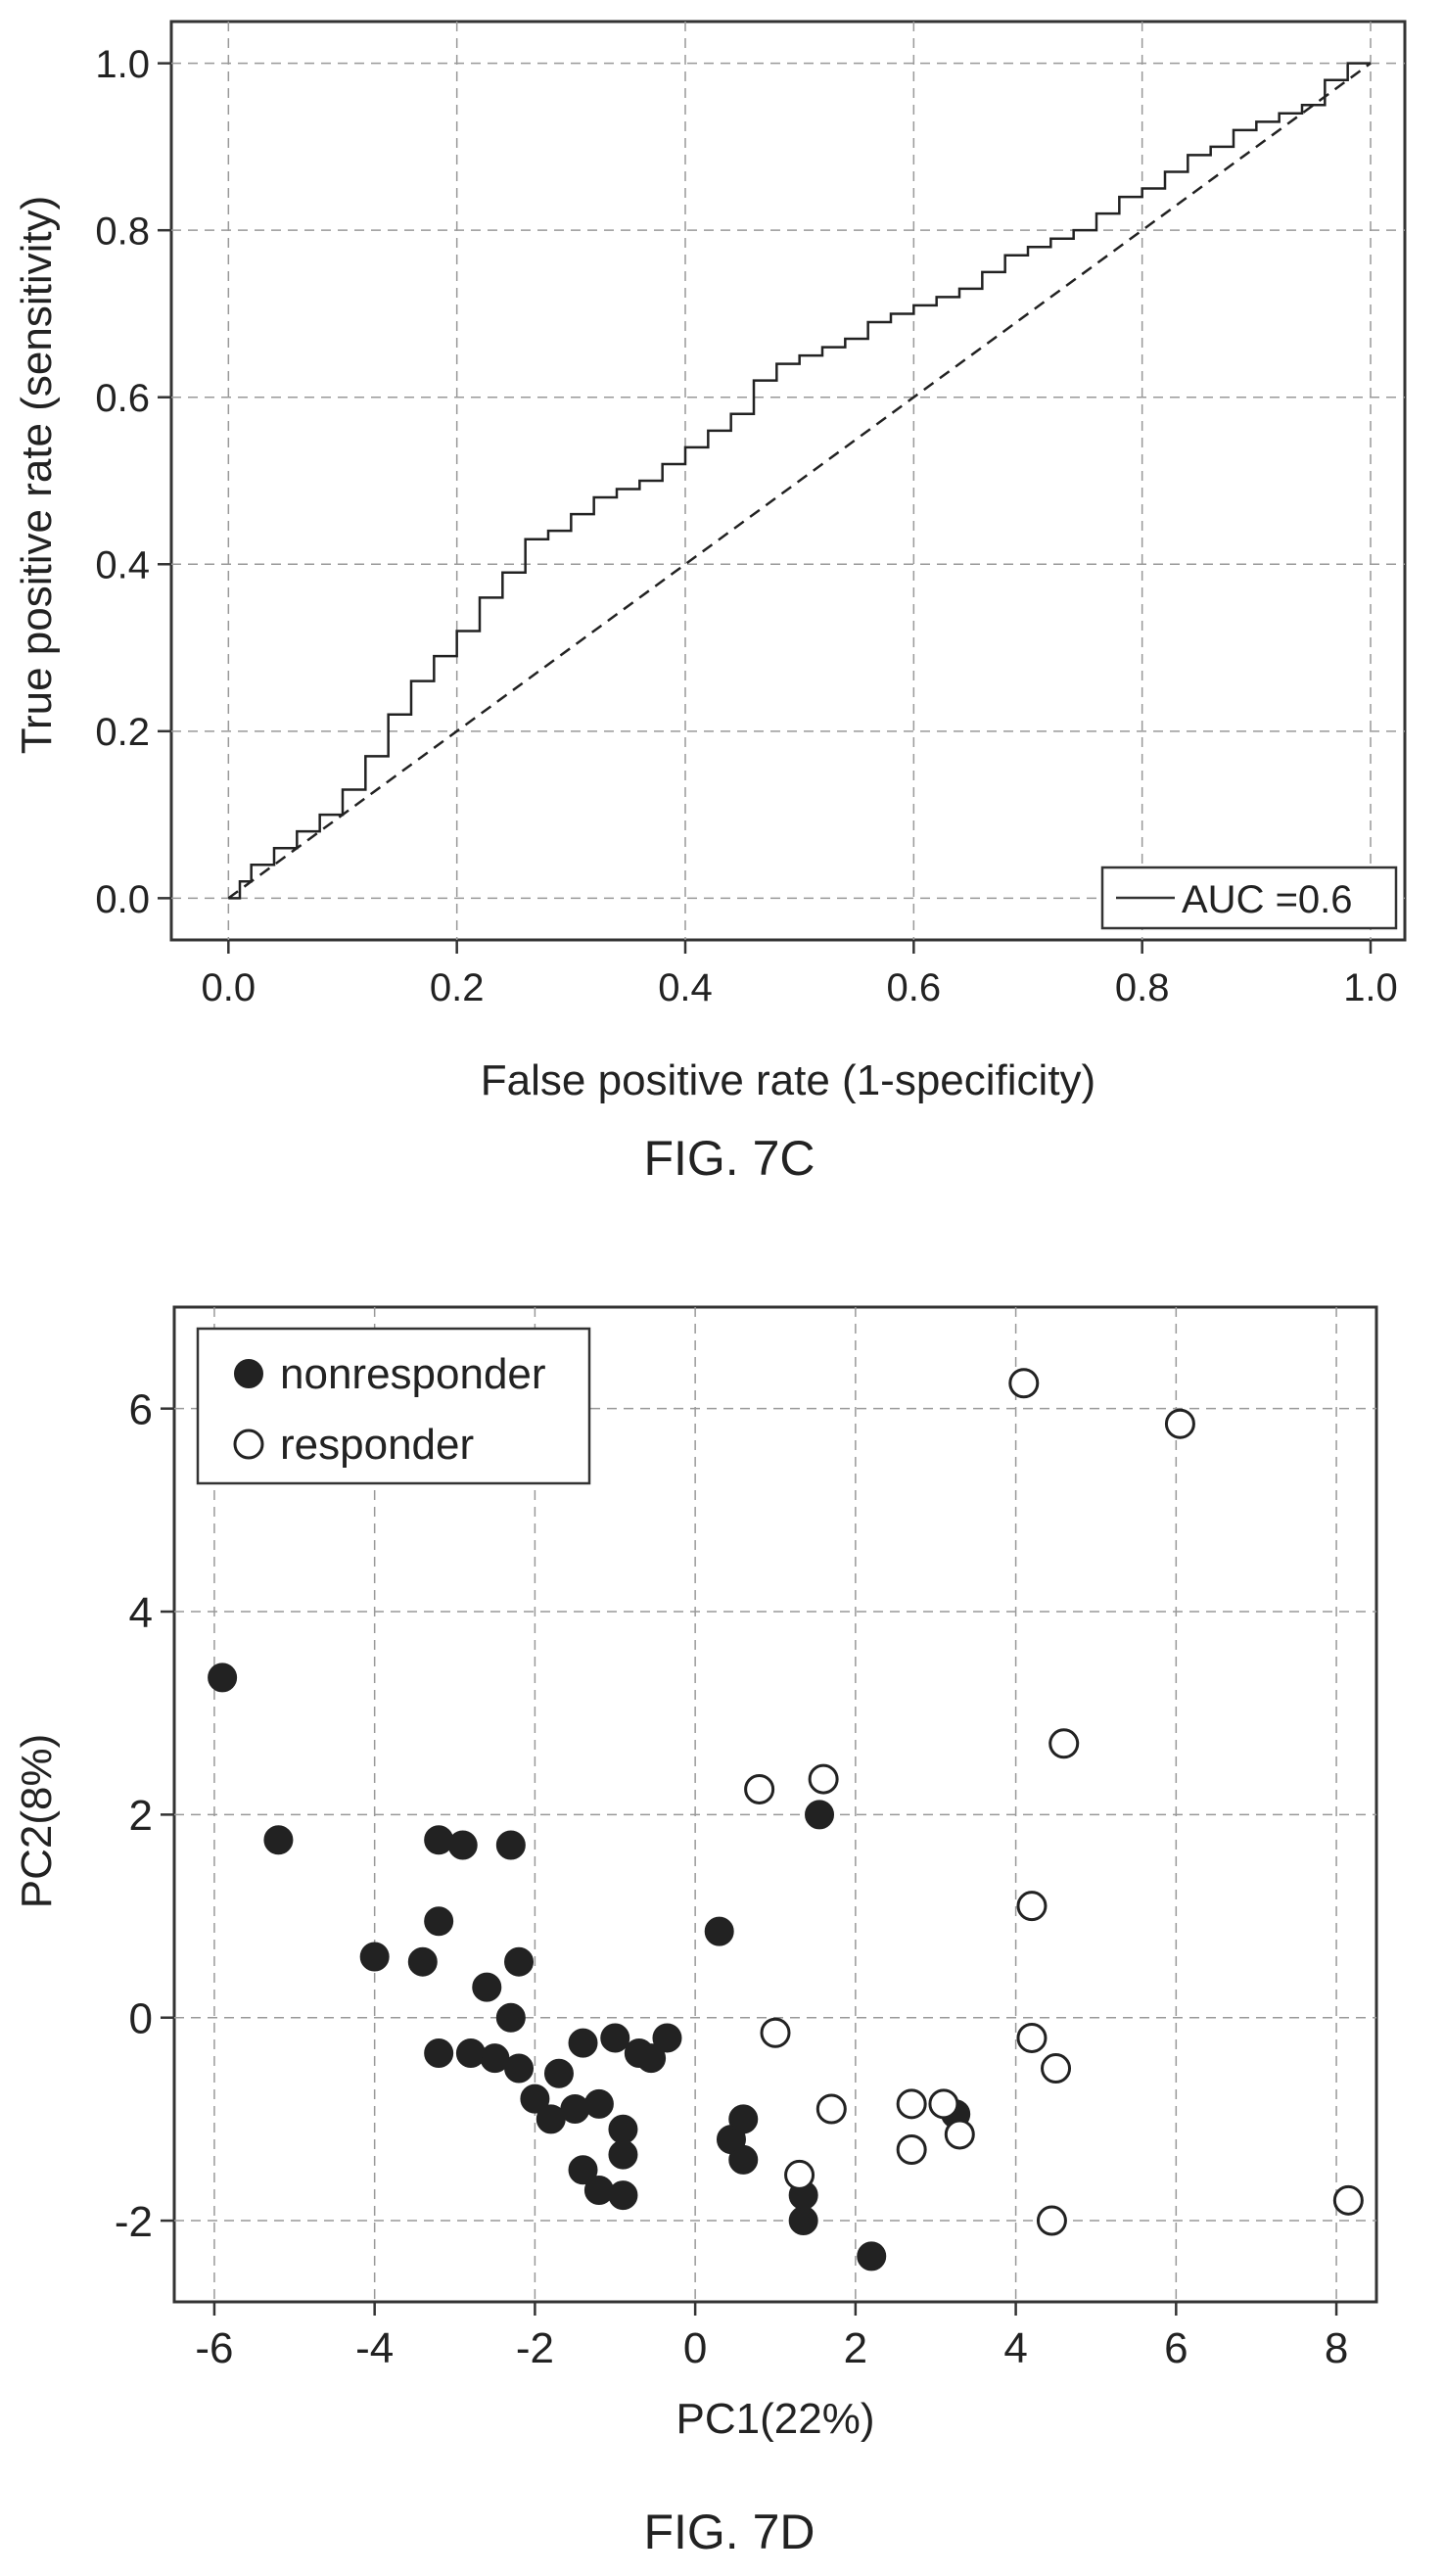  What do you see at coordinates (788, 1080) in the screenshot?
I see `roc-x-axis-label: False positive rate (1-specificity)` at bounding box center [788, 1080].